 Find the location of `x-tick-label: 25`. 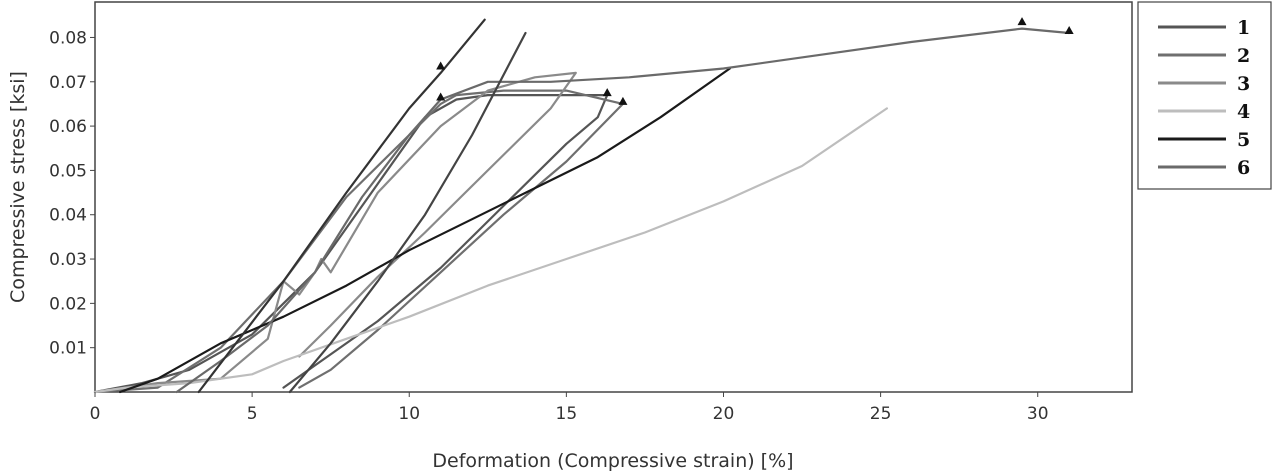

x-tick-label: 25 is located at coordinates (881, 414).